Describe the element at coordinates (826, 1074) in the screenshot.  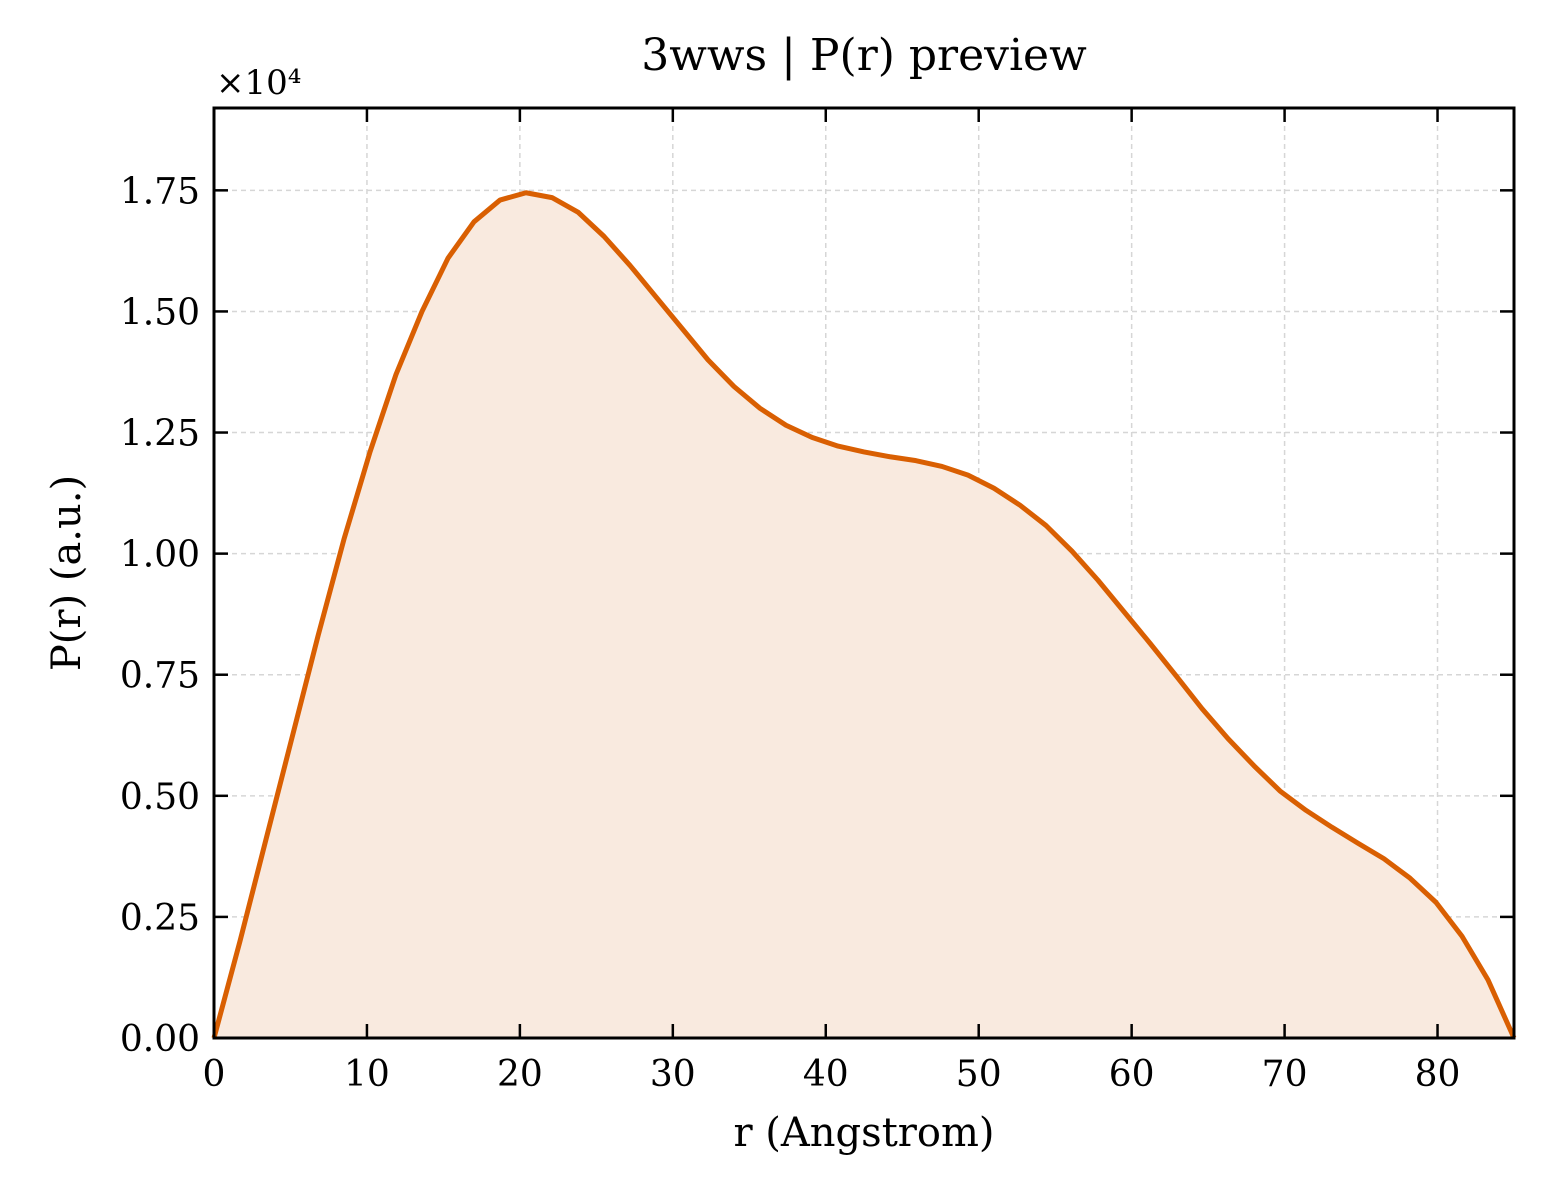
I see `x-tick-label: 40` at that location.